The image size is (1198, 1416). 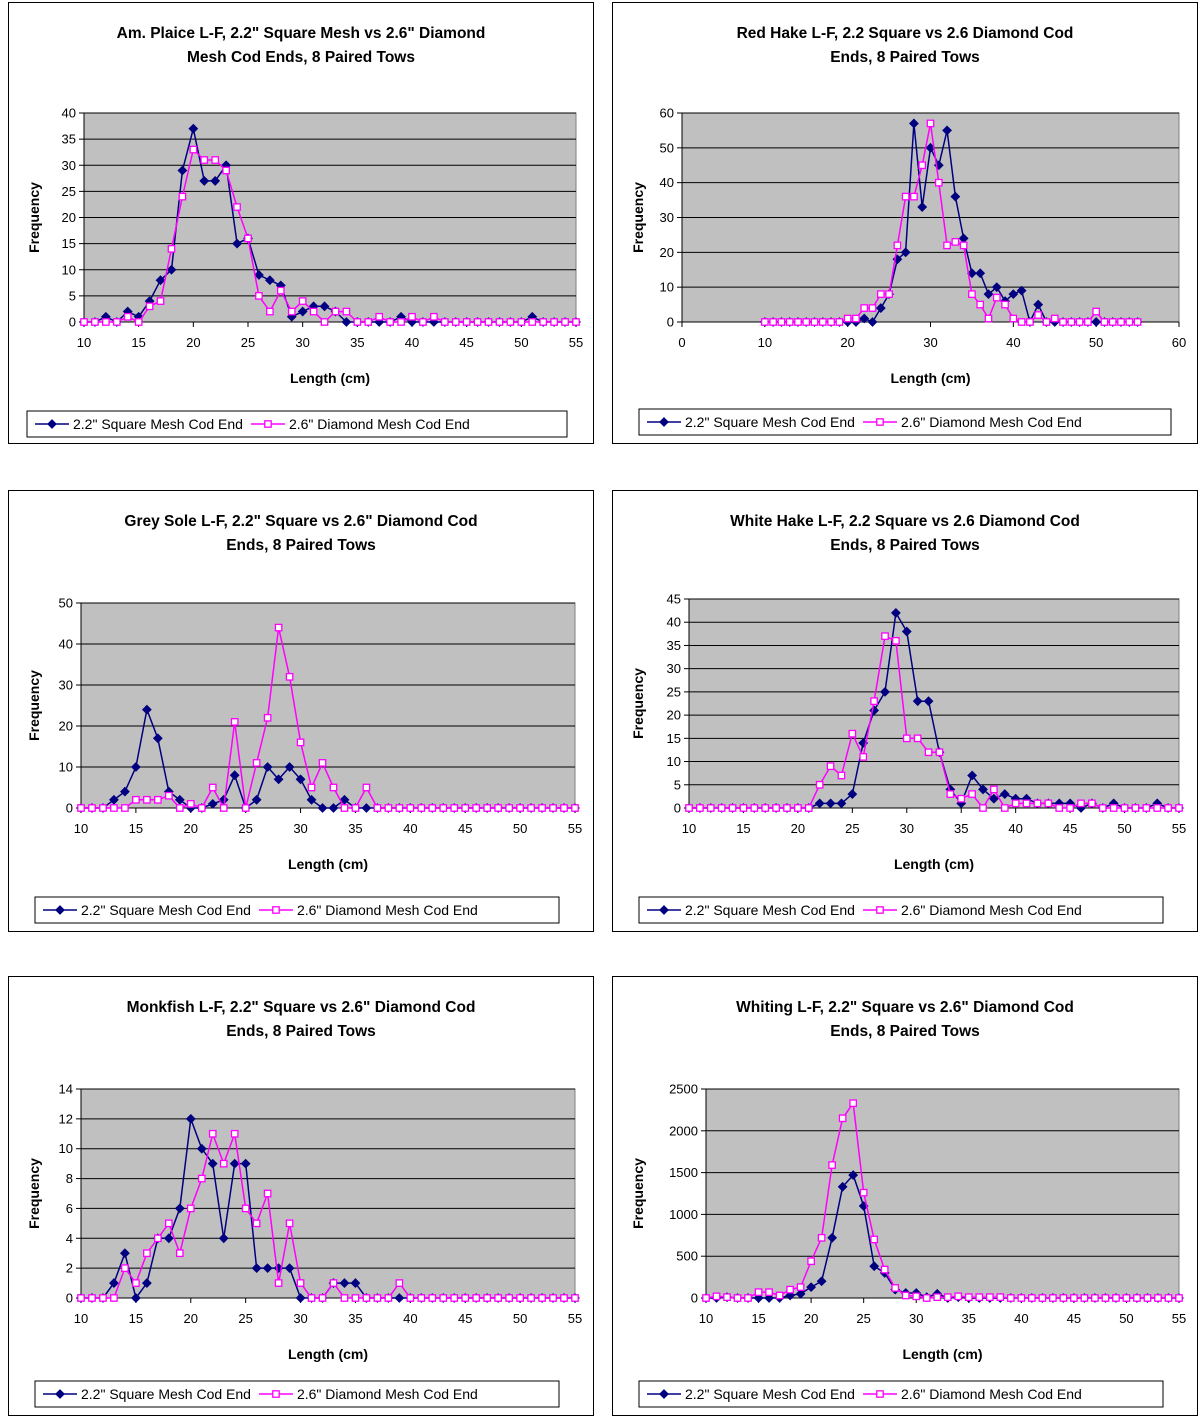 I want to click on y-tick-label: 10, so click(x=667, y=287).